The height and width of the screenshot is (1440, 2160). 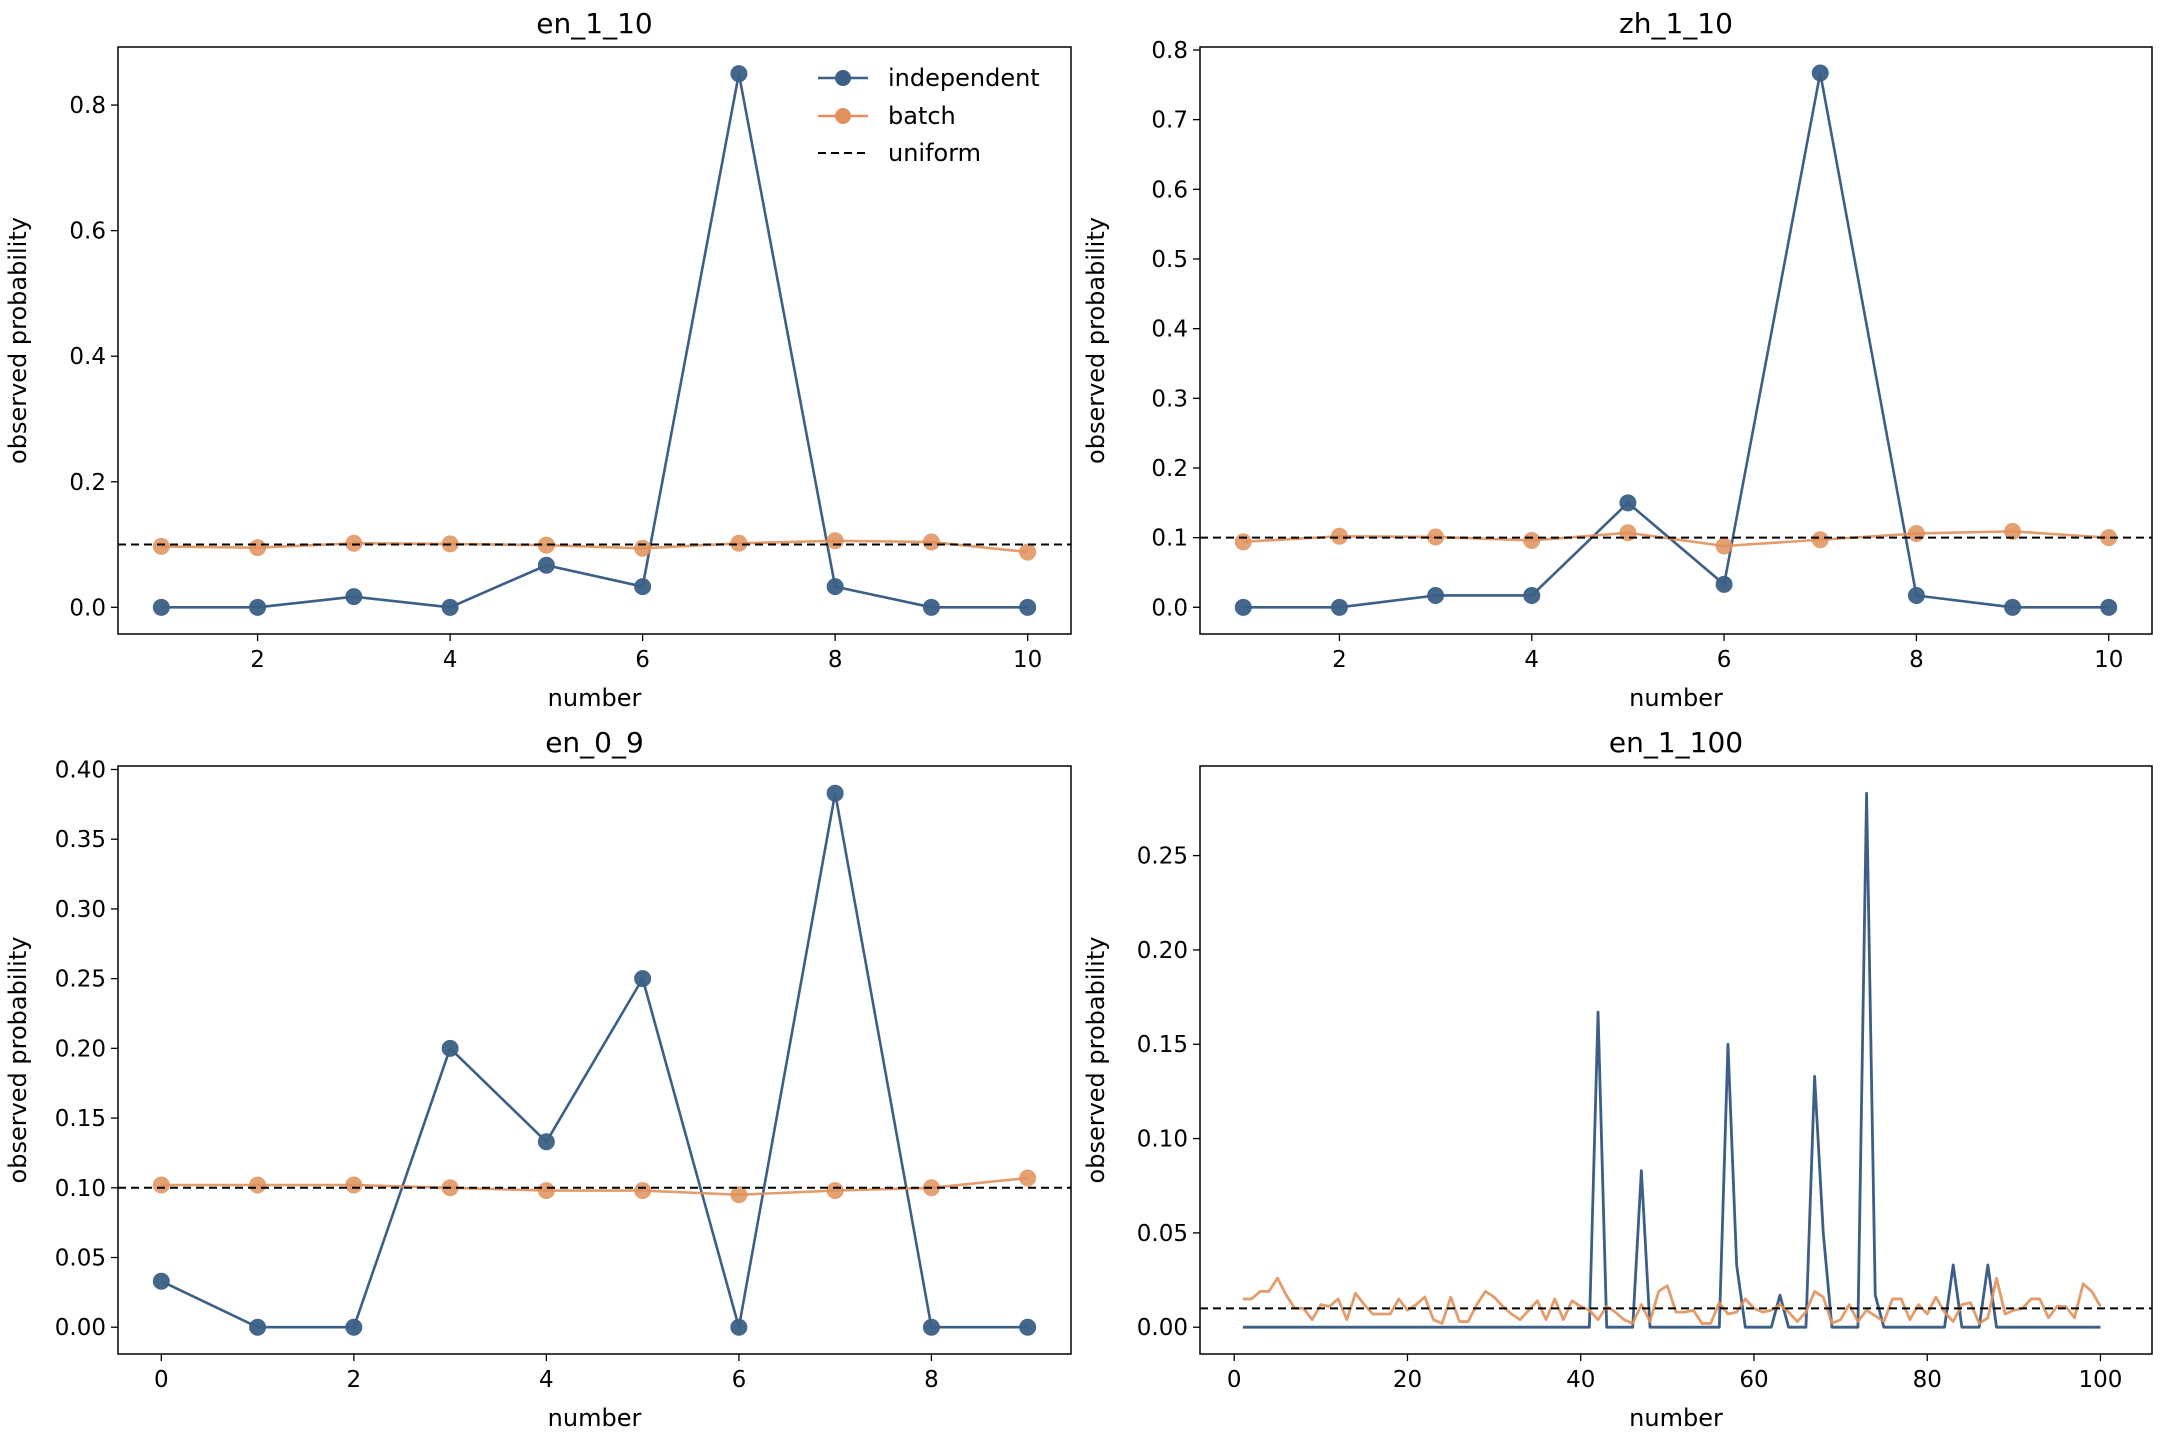 I want to click on legend-label-independent: independent, so click(x=964, y=78).